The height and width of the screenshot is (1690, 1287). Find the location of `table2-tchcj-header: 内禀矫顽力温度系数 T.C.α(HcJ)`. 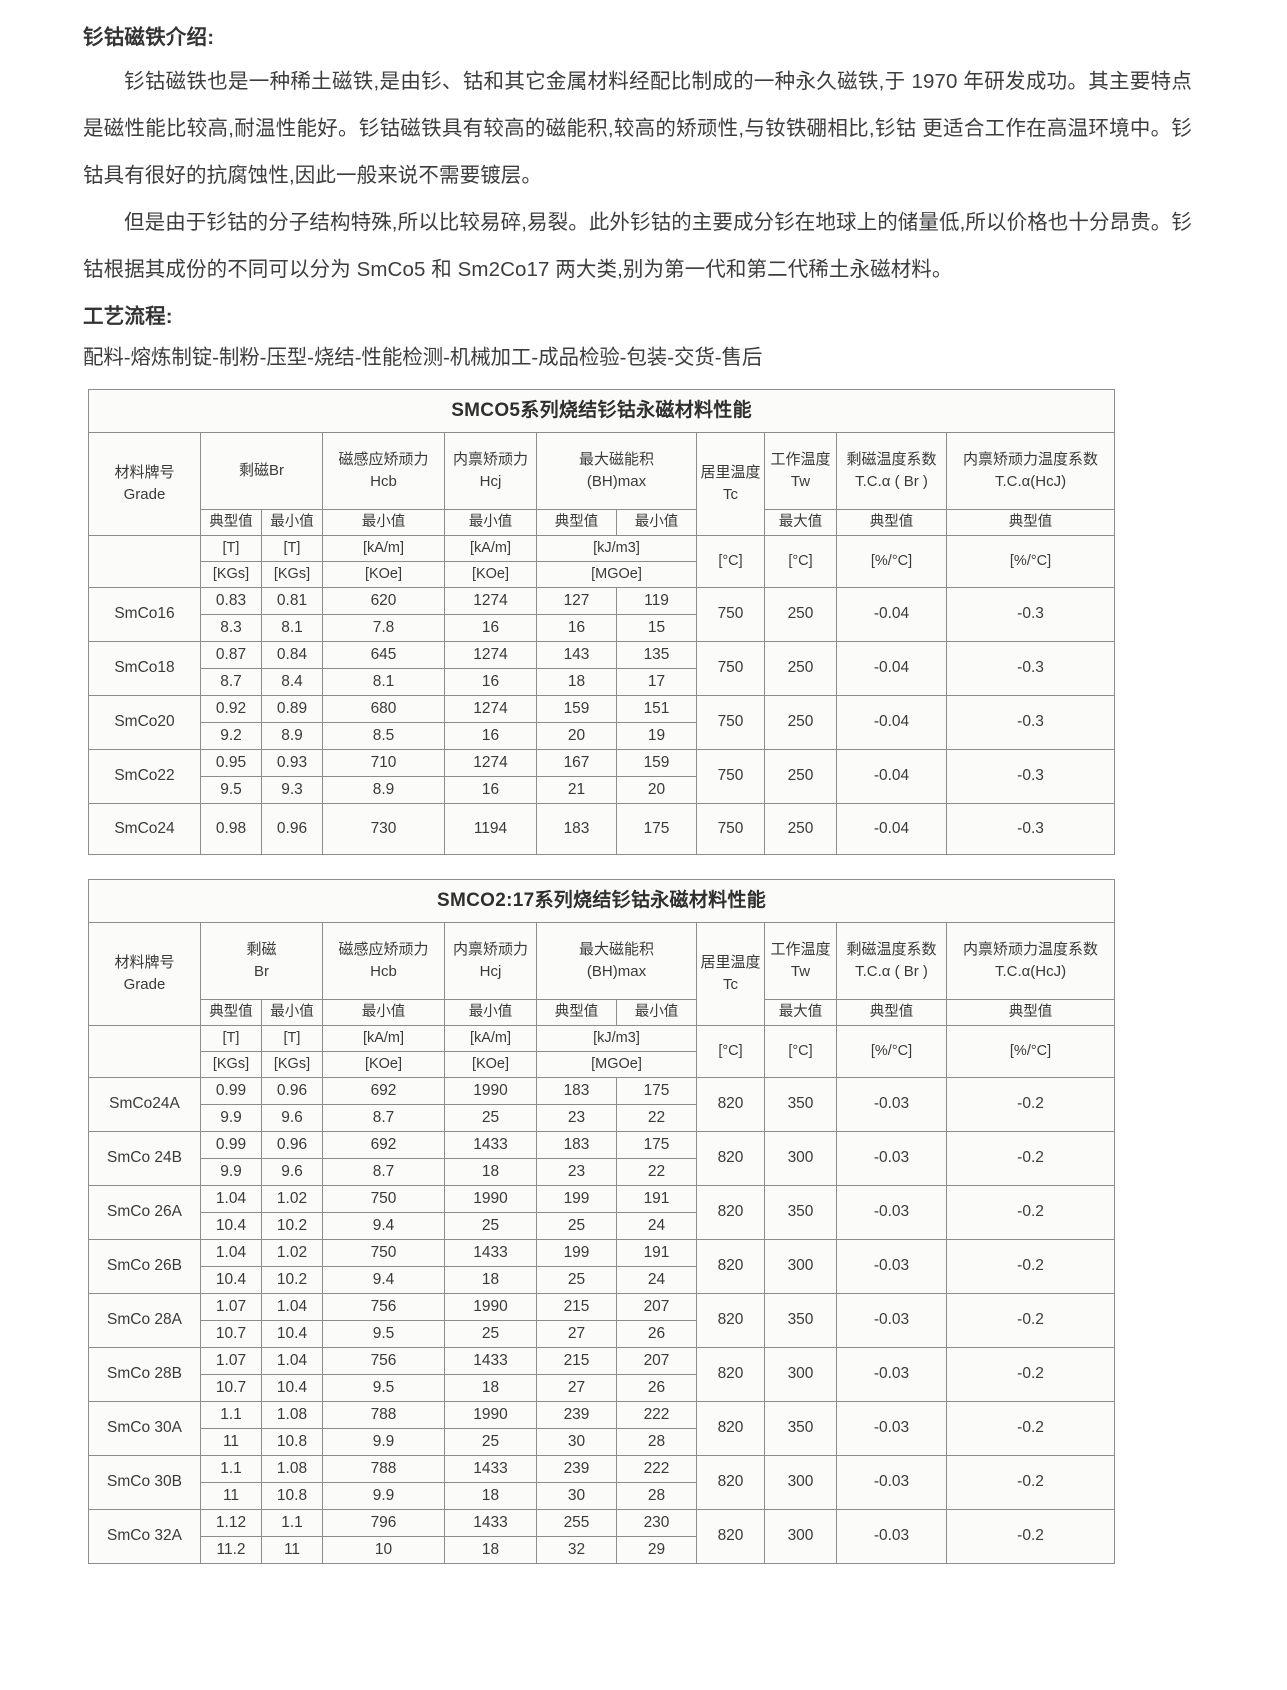

table2-tchcj-header: 内禀矫顽力温度系数 T.C.α(HcJ) is located at coordinates (1030, 961).